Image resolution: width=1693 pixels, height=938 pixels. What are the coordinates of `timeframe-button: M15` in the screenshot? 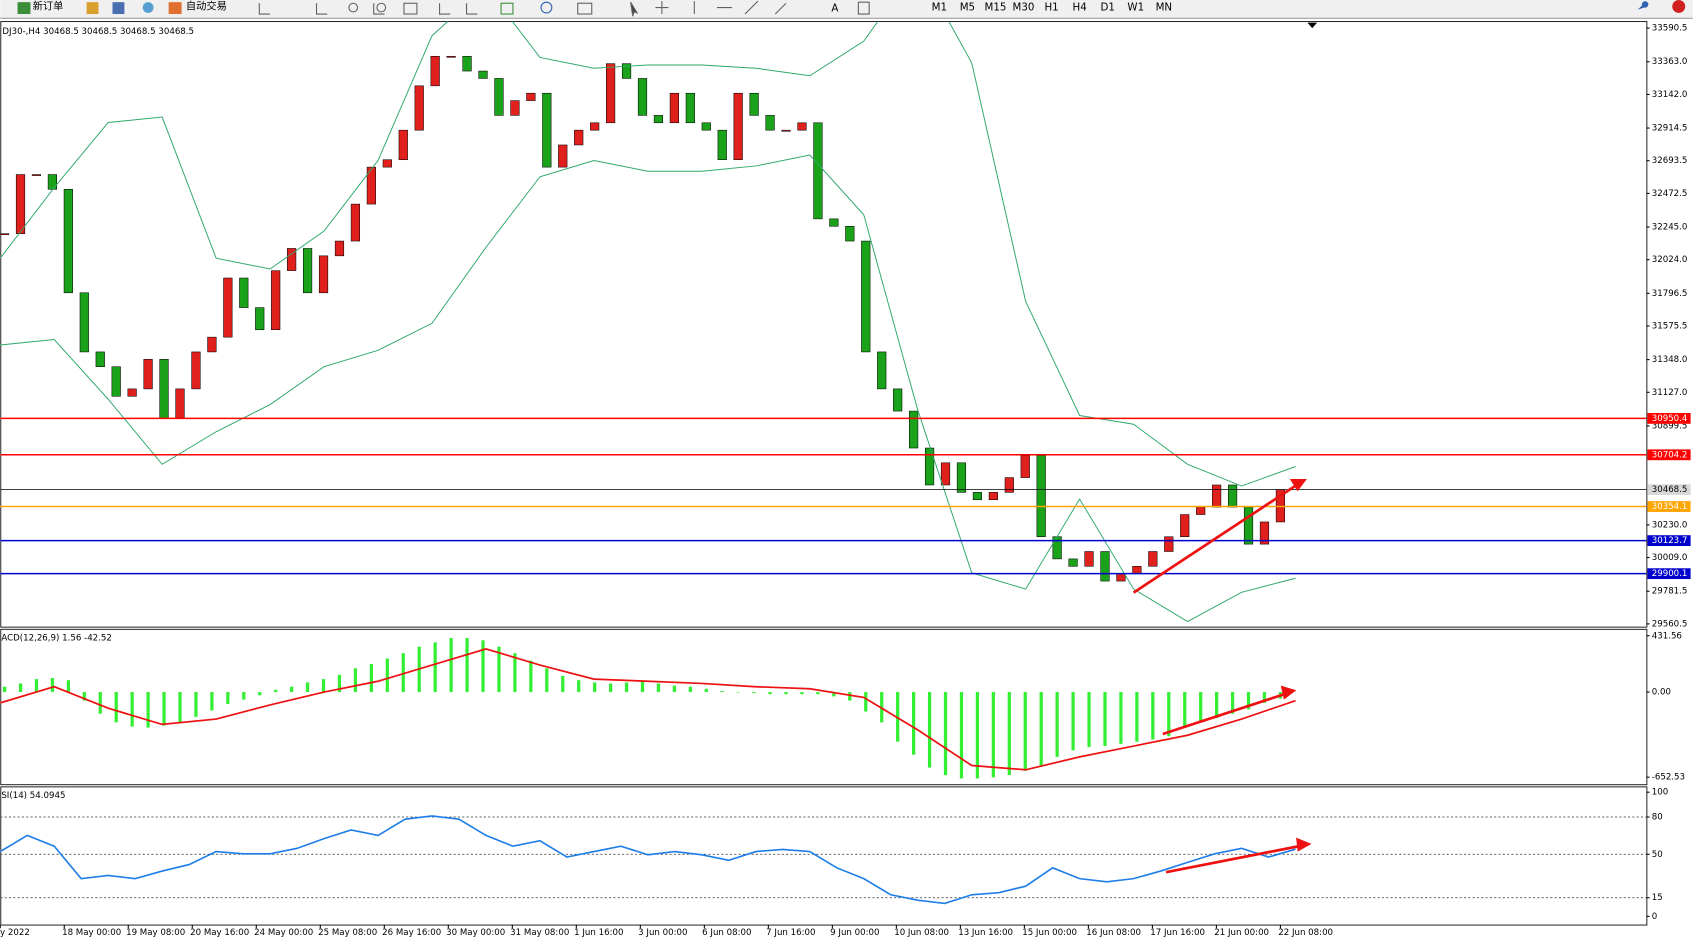 It's located at (996, 8).